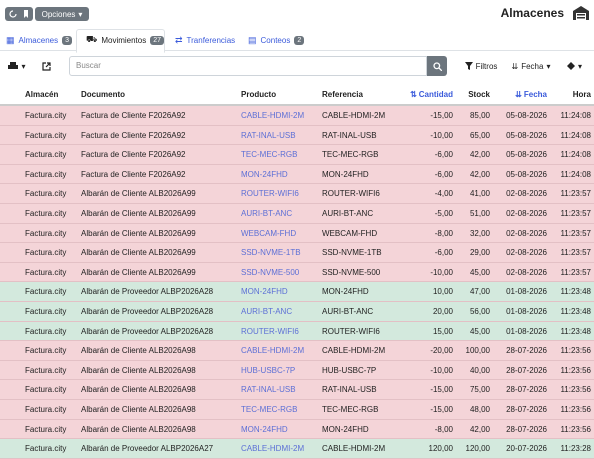  What do you see at coordinates (270, 272) in the screenshot?
I see `product-link: SSD-NVME-500` at bounding box center [270, 272].